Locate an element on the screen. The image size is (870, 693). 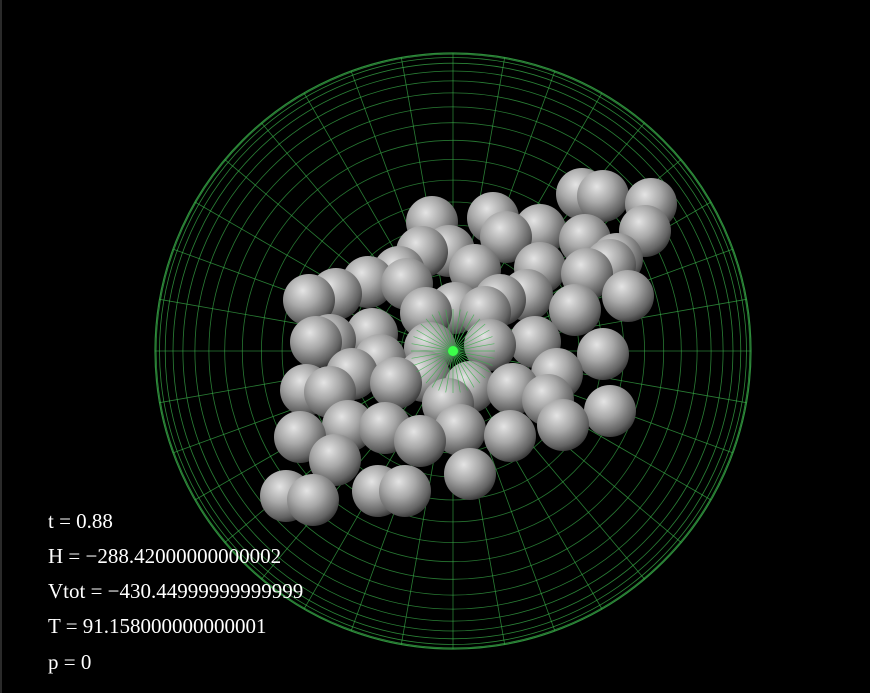
potential-energy-readout: Vtot = −430.44999999999999 is located at coordinates (176, 591).